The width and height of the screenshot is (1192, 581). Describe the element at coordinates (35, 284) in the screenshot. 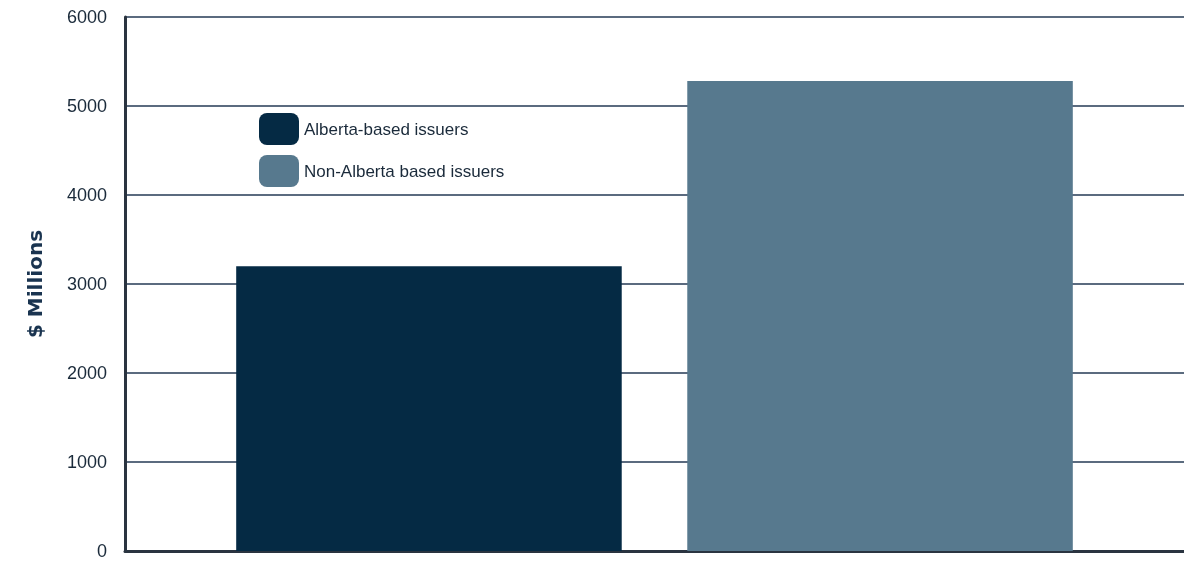

I see `y-axis-title: $ Millions` at that location.